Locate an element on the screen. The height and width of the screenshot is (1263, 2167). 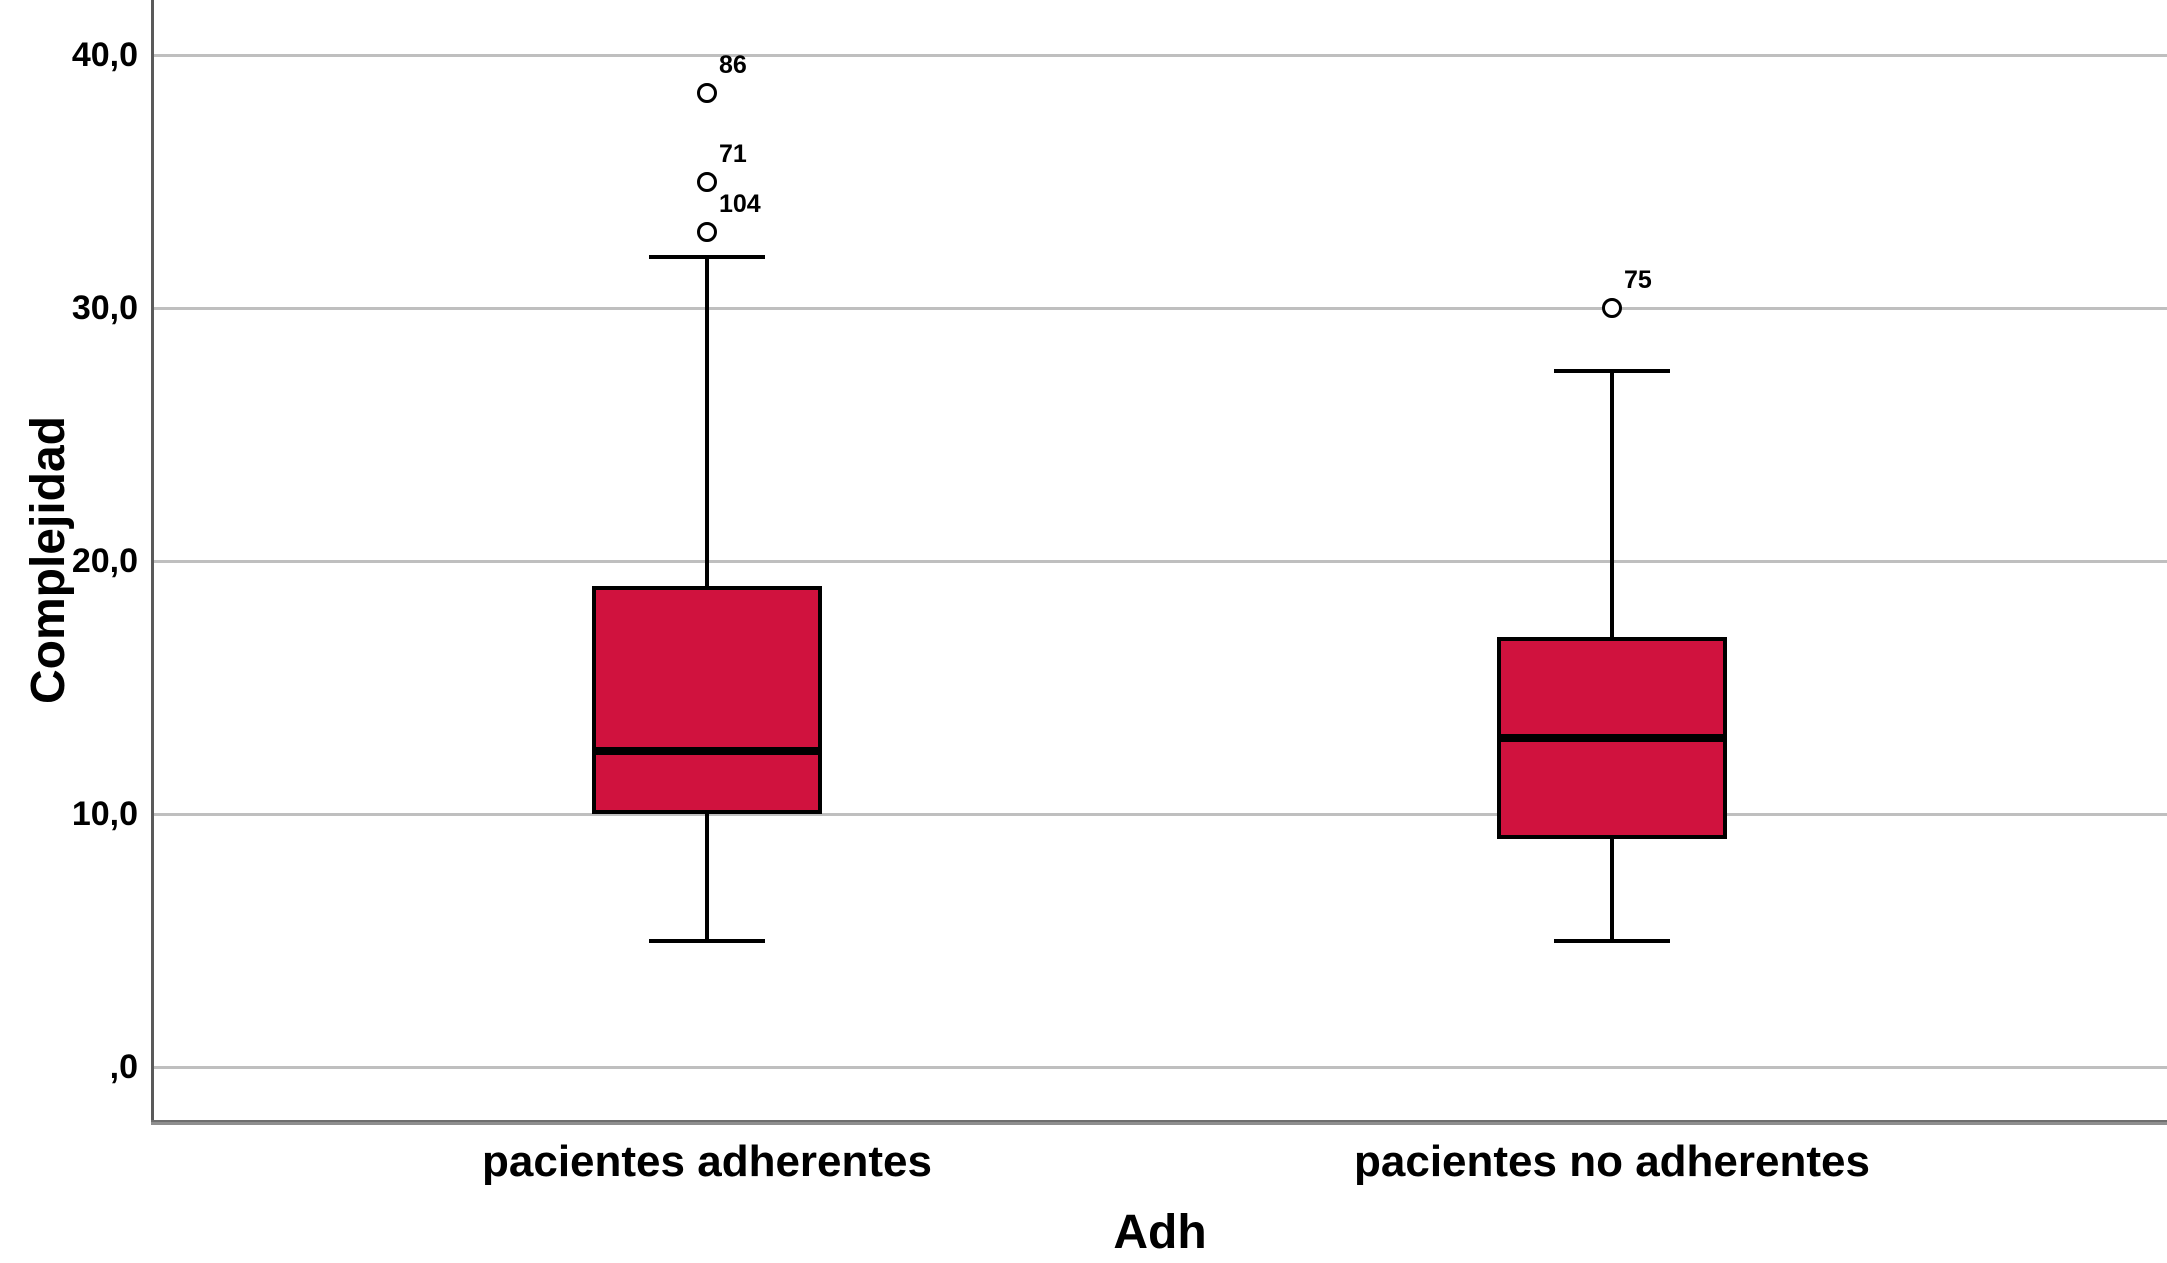
y-tick-label: ,0 is located at coordinates (123, 1067).